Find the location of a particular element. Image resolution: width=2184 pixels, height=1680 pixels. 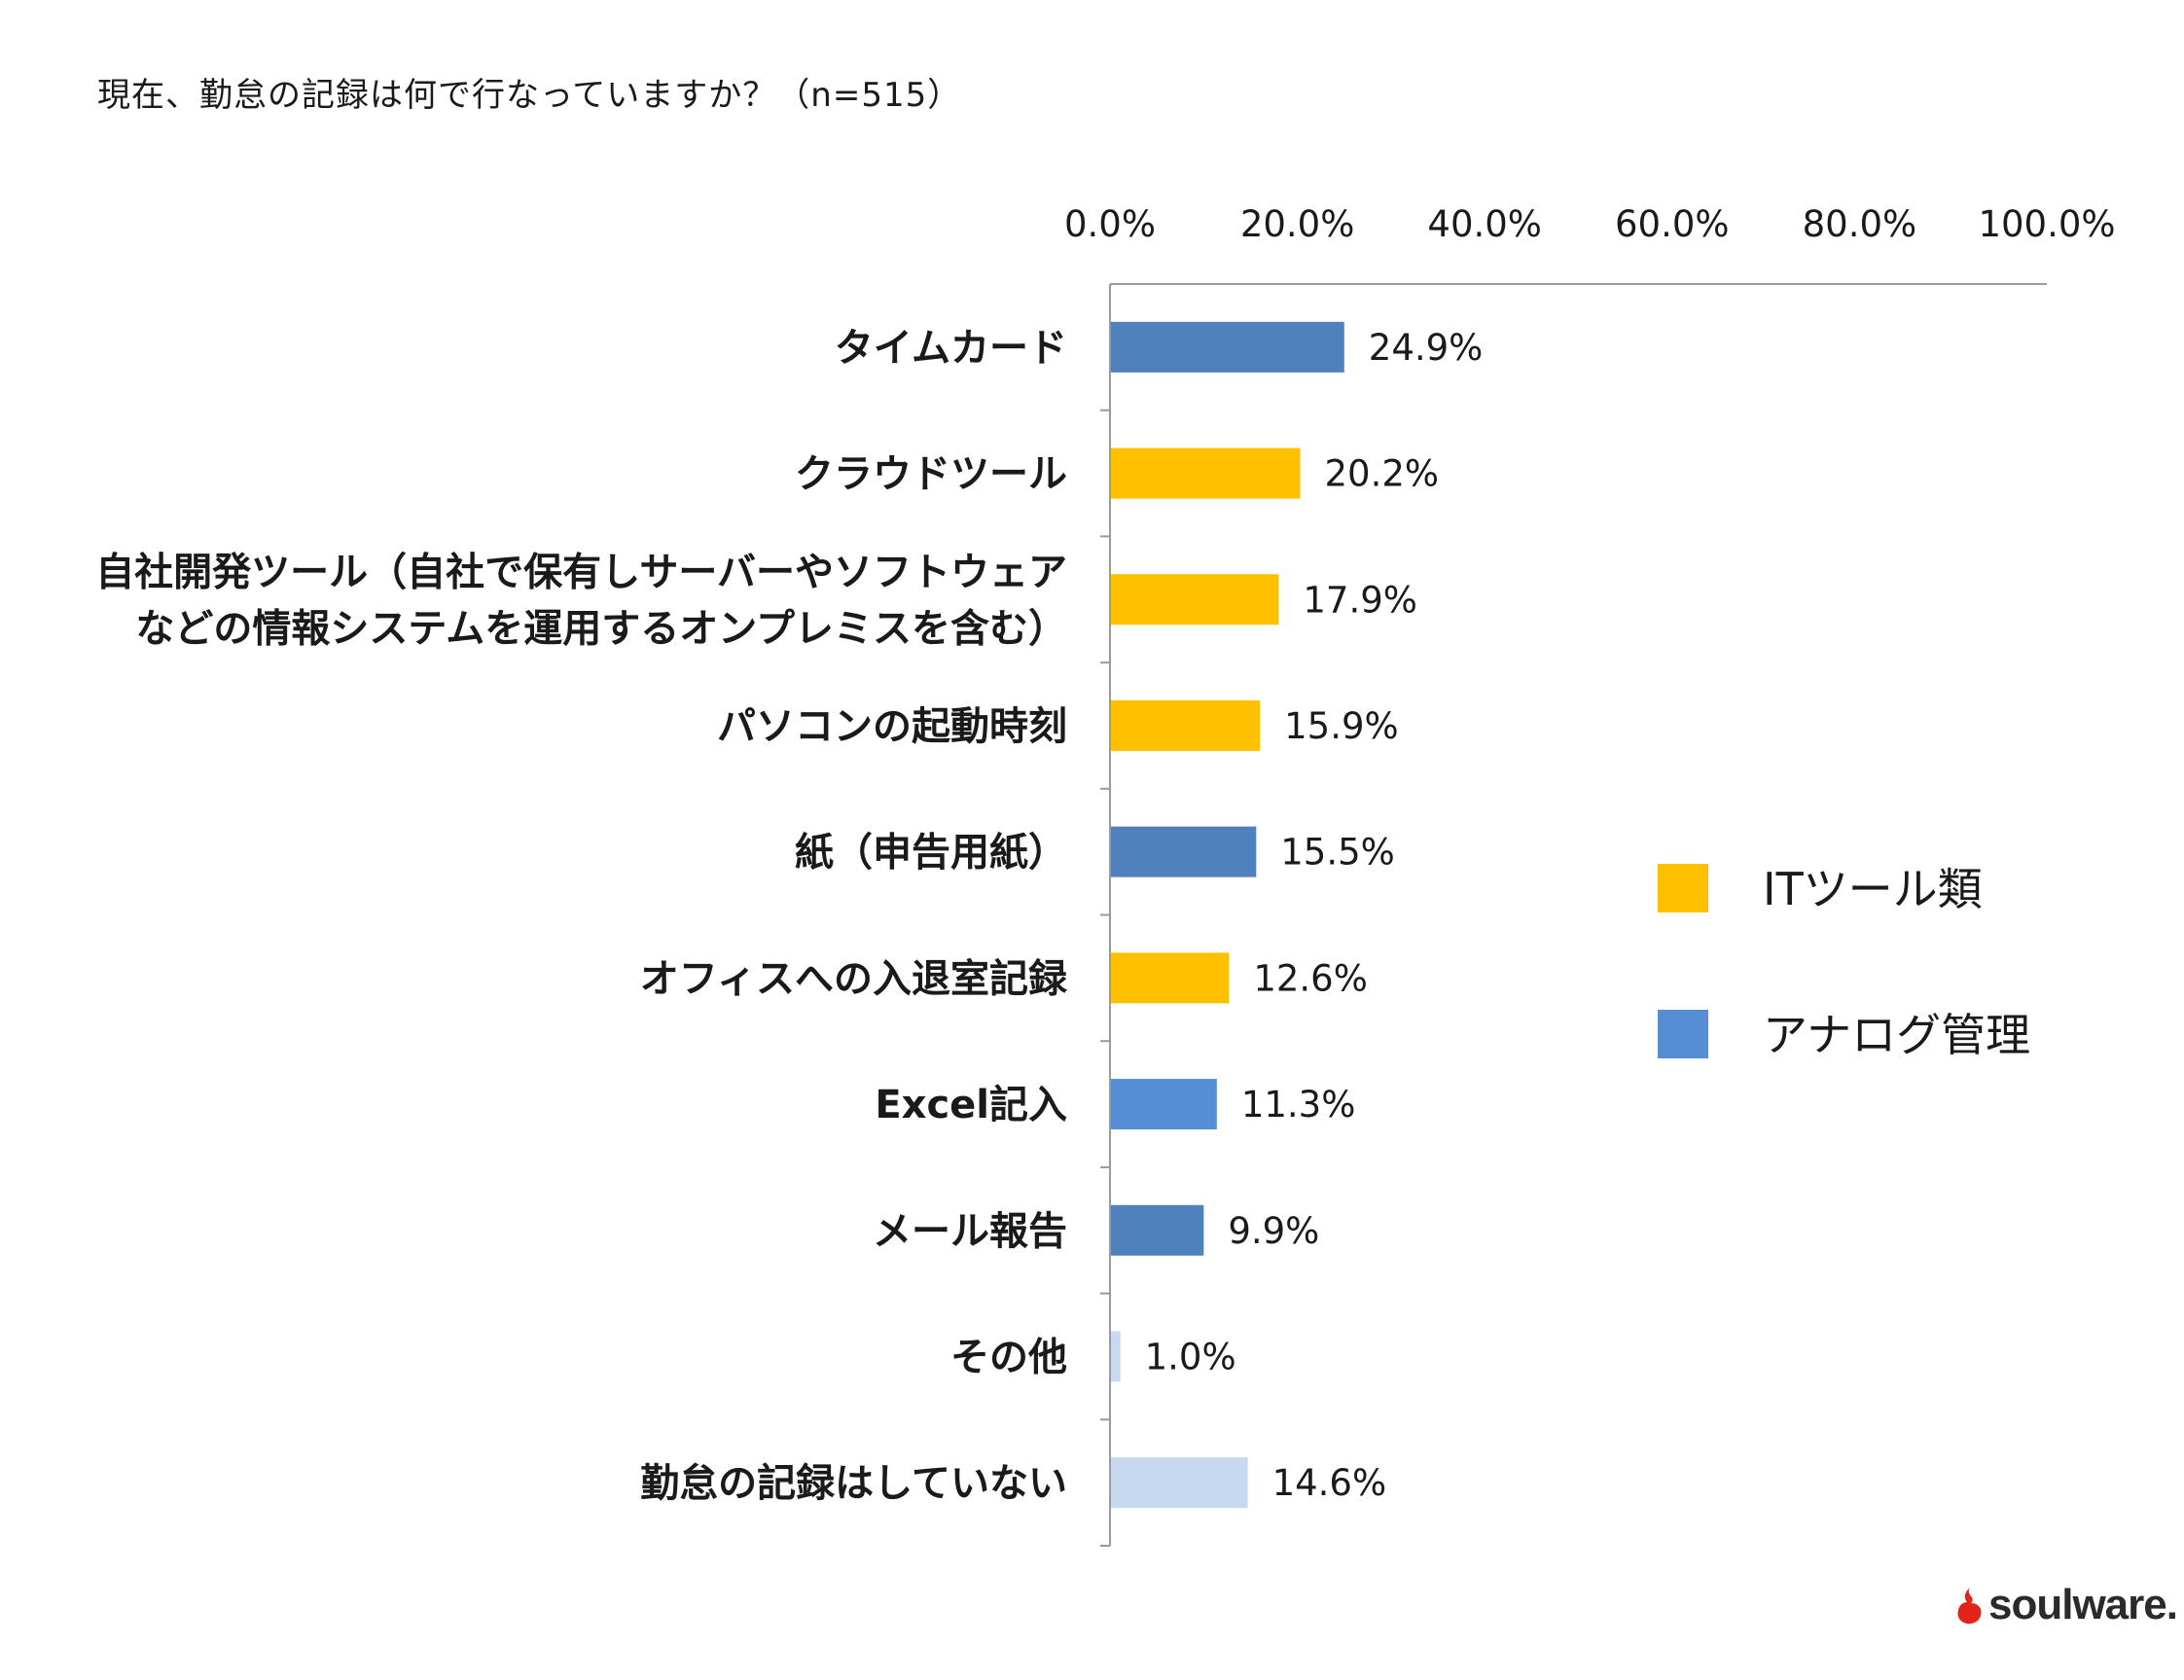

legend-label: アナログ管理 is located at coordinates (1896, 1035).